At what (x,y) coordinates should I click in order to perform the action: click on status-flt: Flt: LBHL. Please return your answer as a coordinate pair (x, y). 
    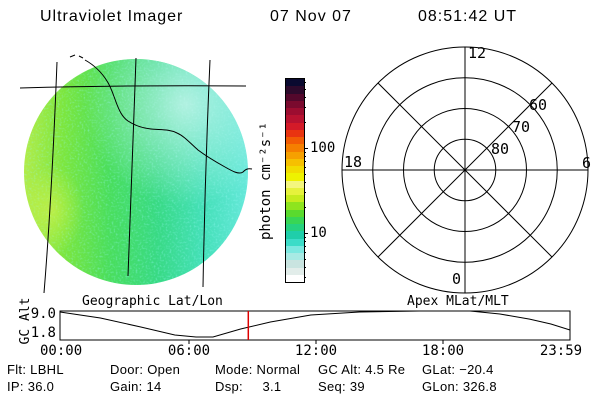
    Looking at the image, I should click on (35, 369).